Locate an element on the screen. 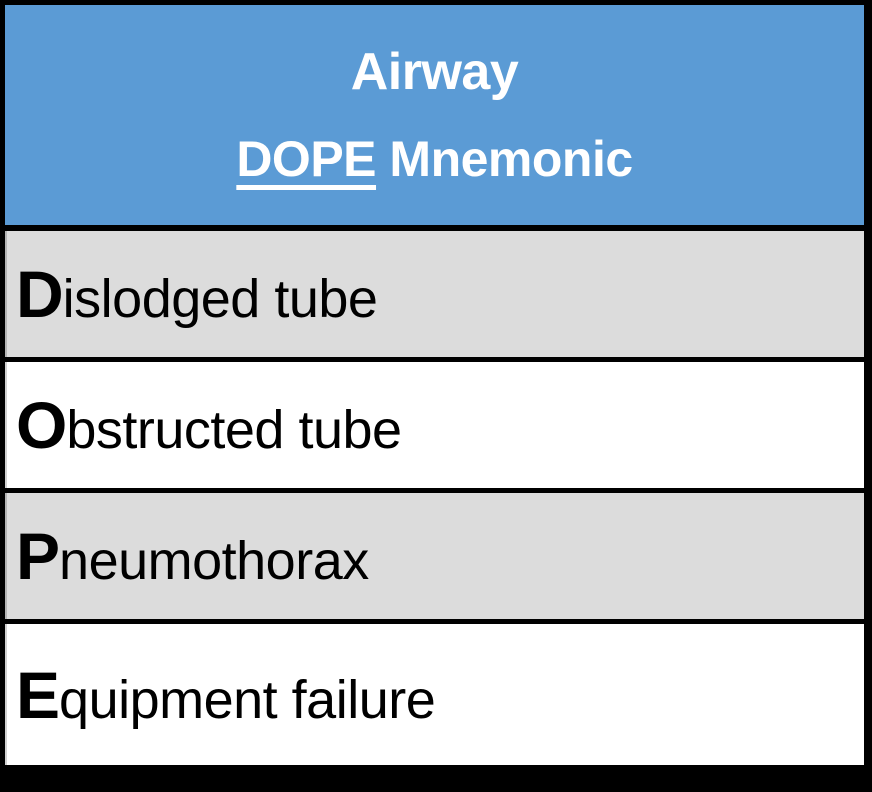 Image resolution: width=872 pixels, height=792 pixels. page-title: Airway is located at coordinates (434, 72).